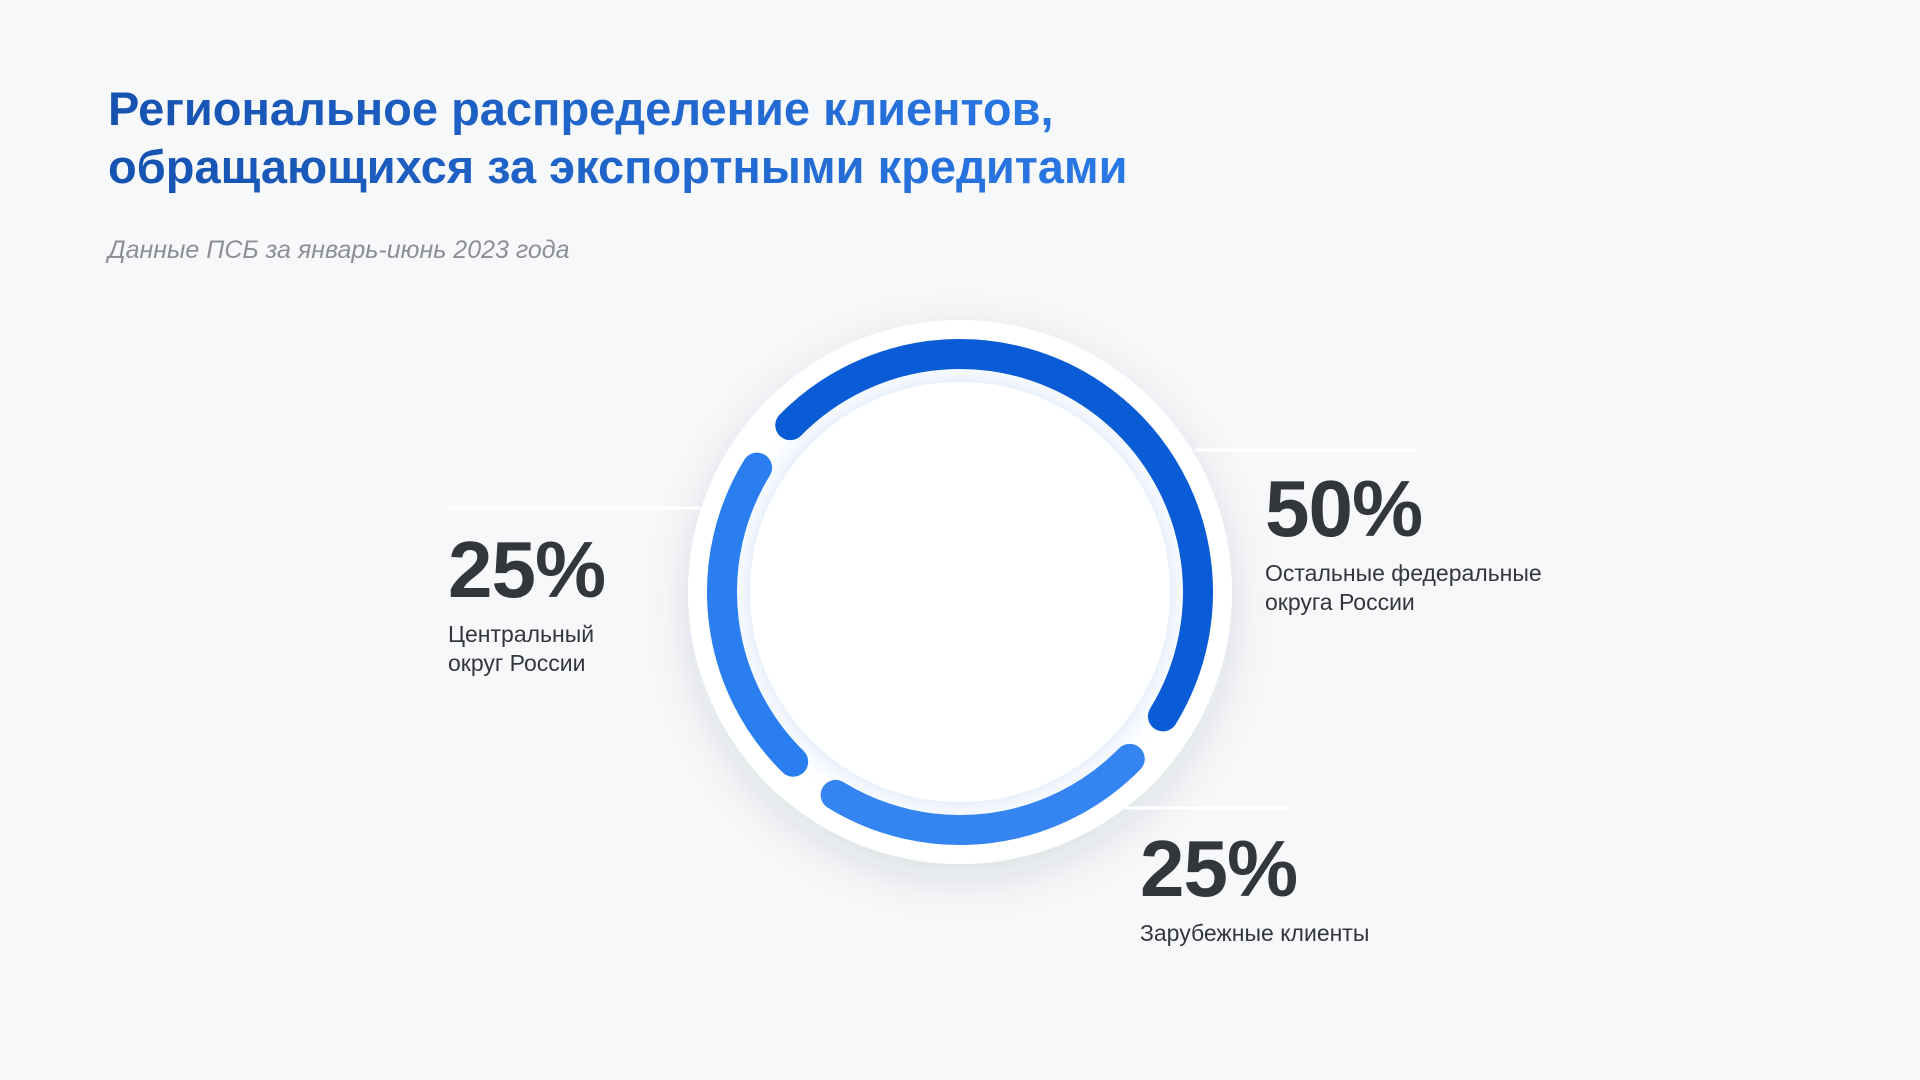 The height and width of the screenshot is (1080, 1920). Describe the element at coordinates (1344, 508) in the screenshot. I see `label-other-value: 50%` at that location.